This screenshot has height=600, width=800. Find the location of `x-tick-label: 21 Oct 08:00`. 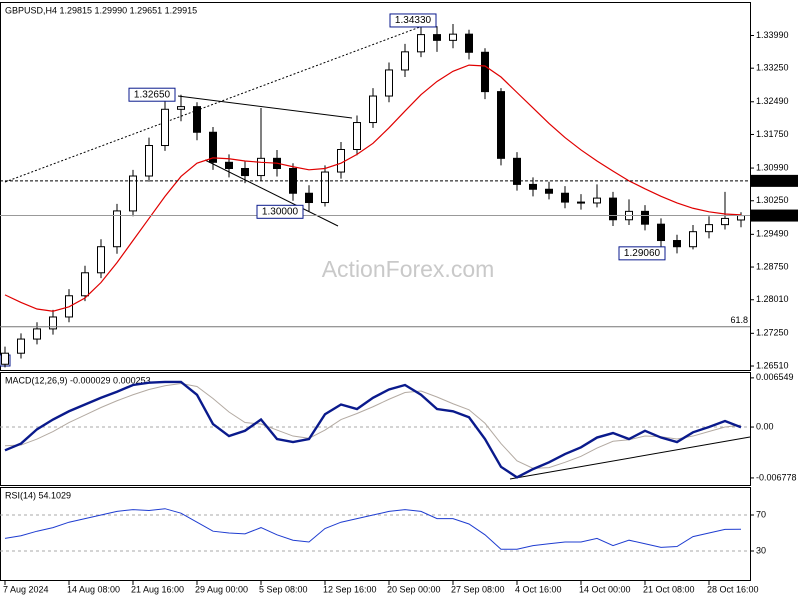

x-tick-label: 21 Oct 08:00 is located at coordinates (669, 589).